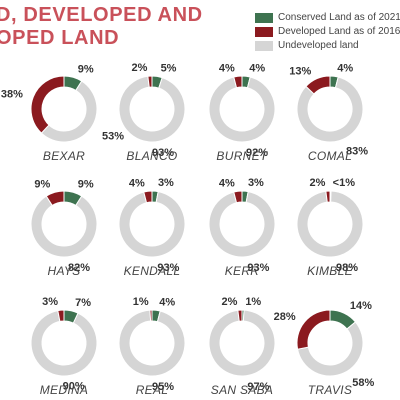 The height and width of the screenshot is (400, 400). I want to click on legend-label-developed: Developed Land as of 2016, so click(339, 31).